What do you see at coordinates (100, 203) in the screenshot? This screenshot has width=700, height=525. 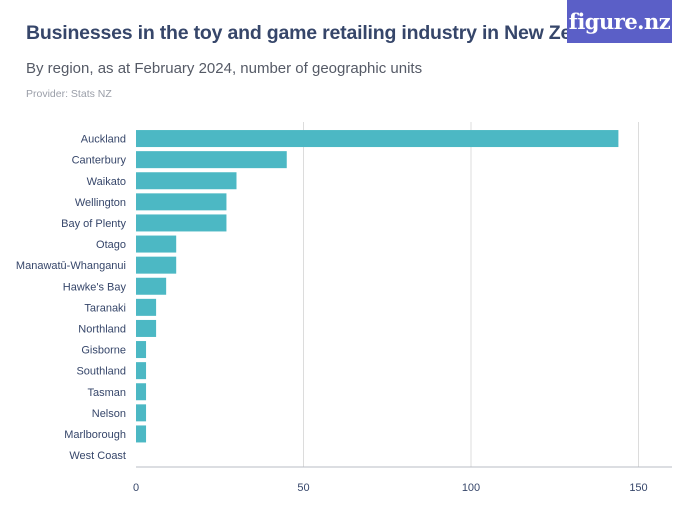 I see `category-label: Wellington` at bounding box center [100, 203].